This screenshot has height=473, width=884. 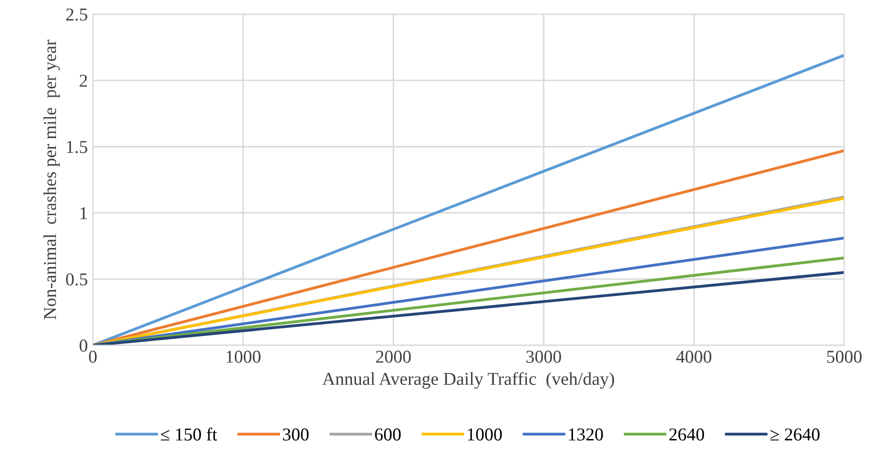 I want to click on y-tick-label: 2.5, so click(x=77, y=14).